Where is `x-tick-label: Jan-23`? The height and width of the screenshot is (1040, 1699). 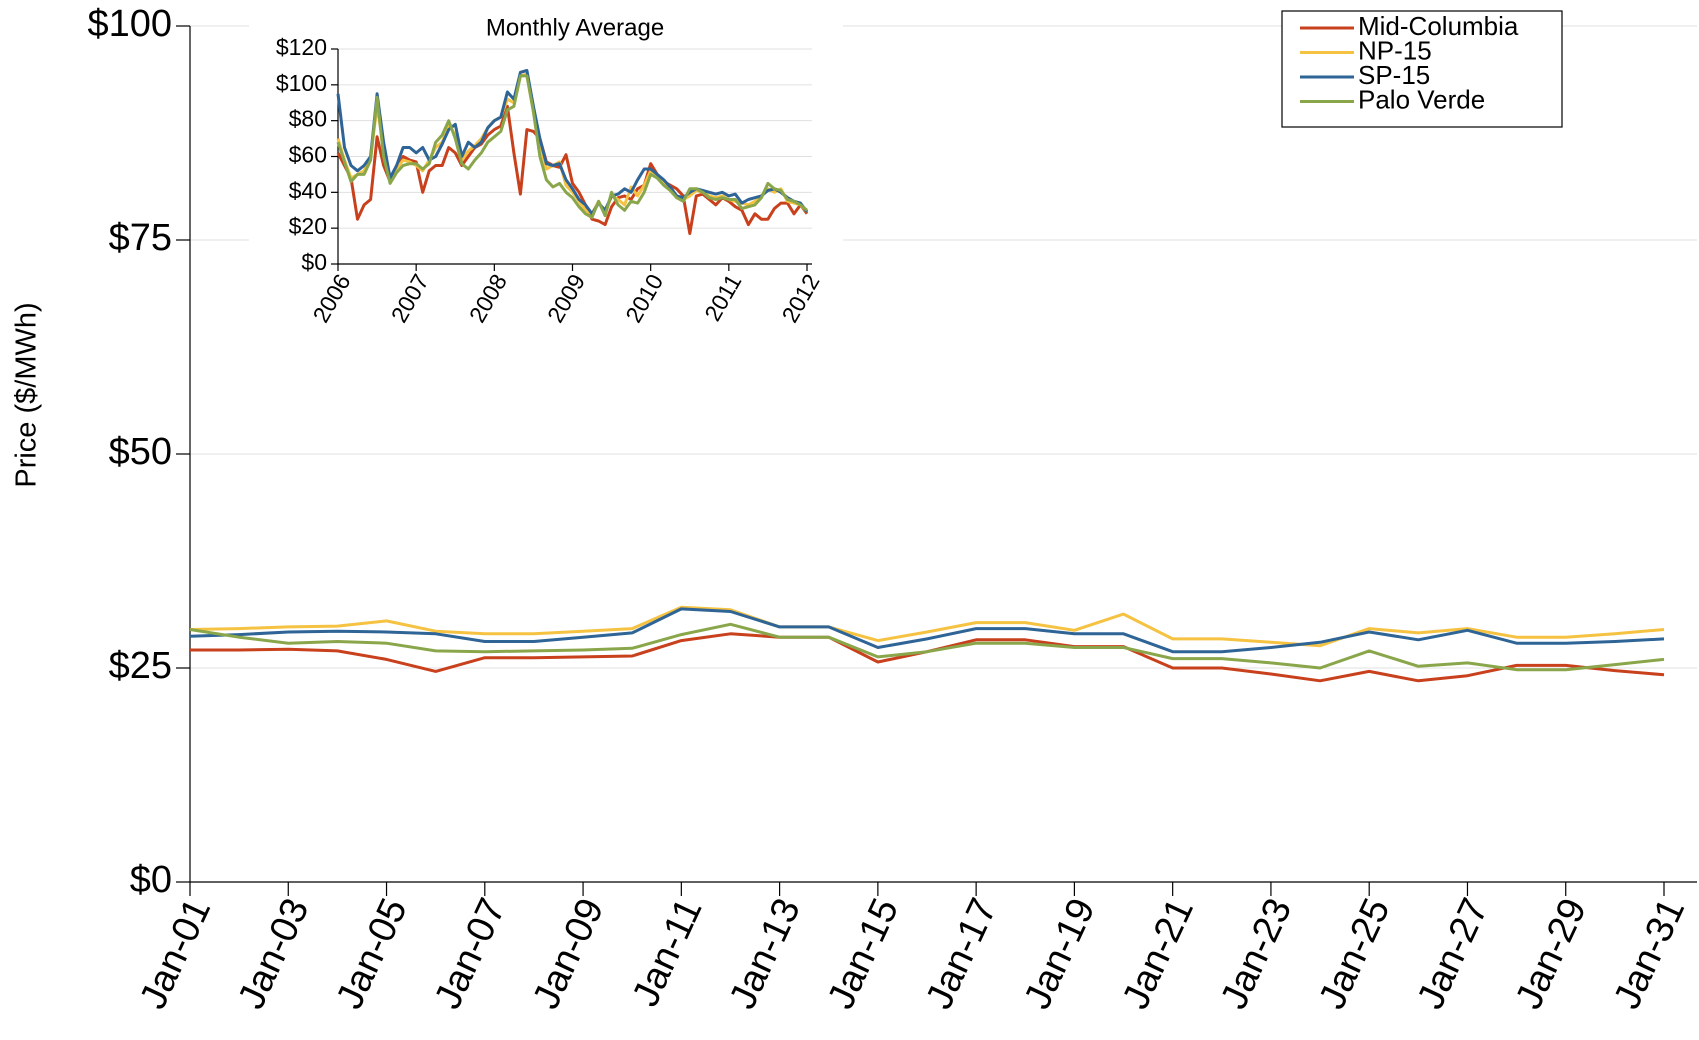
x-tick-label: Jan-23 is located at coordinates (1256, 953).